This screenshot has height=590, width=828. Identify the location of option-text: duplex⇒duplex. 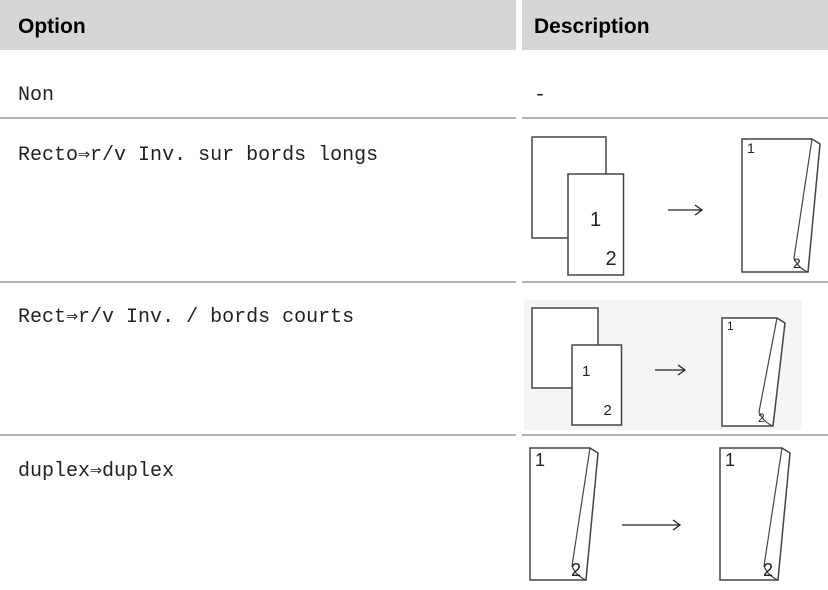
(96, 471).